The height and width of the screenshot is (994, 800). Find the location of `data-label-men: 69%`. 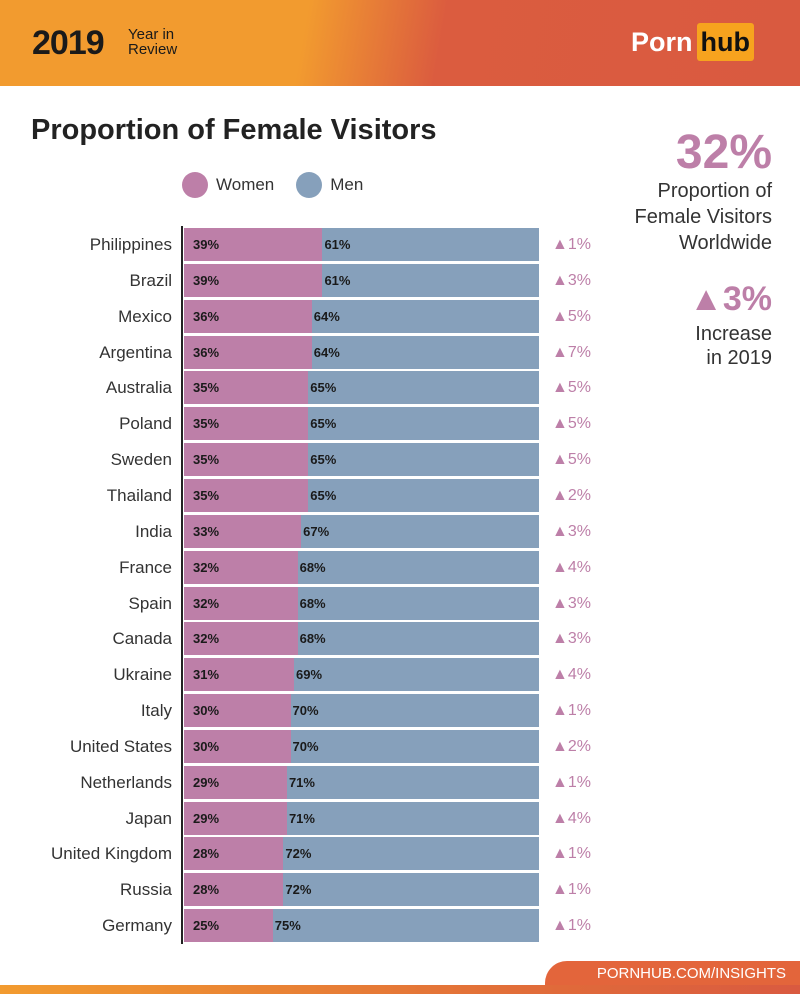

data-label-men: 69% is located at coordinates (309, 675).